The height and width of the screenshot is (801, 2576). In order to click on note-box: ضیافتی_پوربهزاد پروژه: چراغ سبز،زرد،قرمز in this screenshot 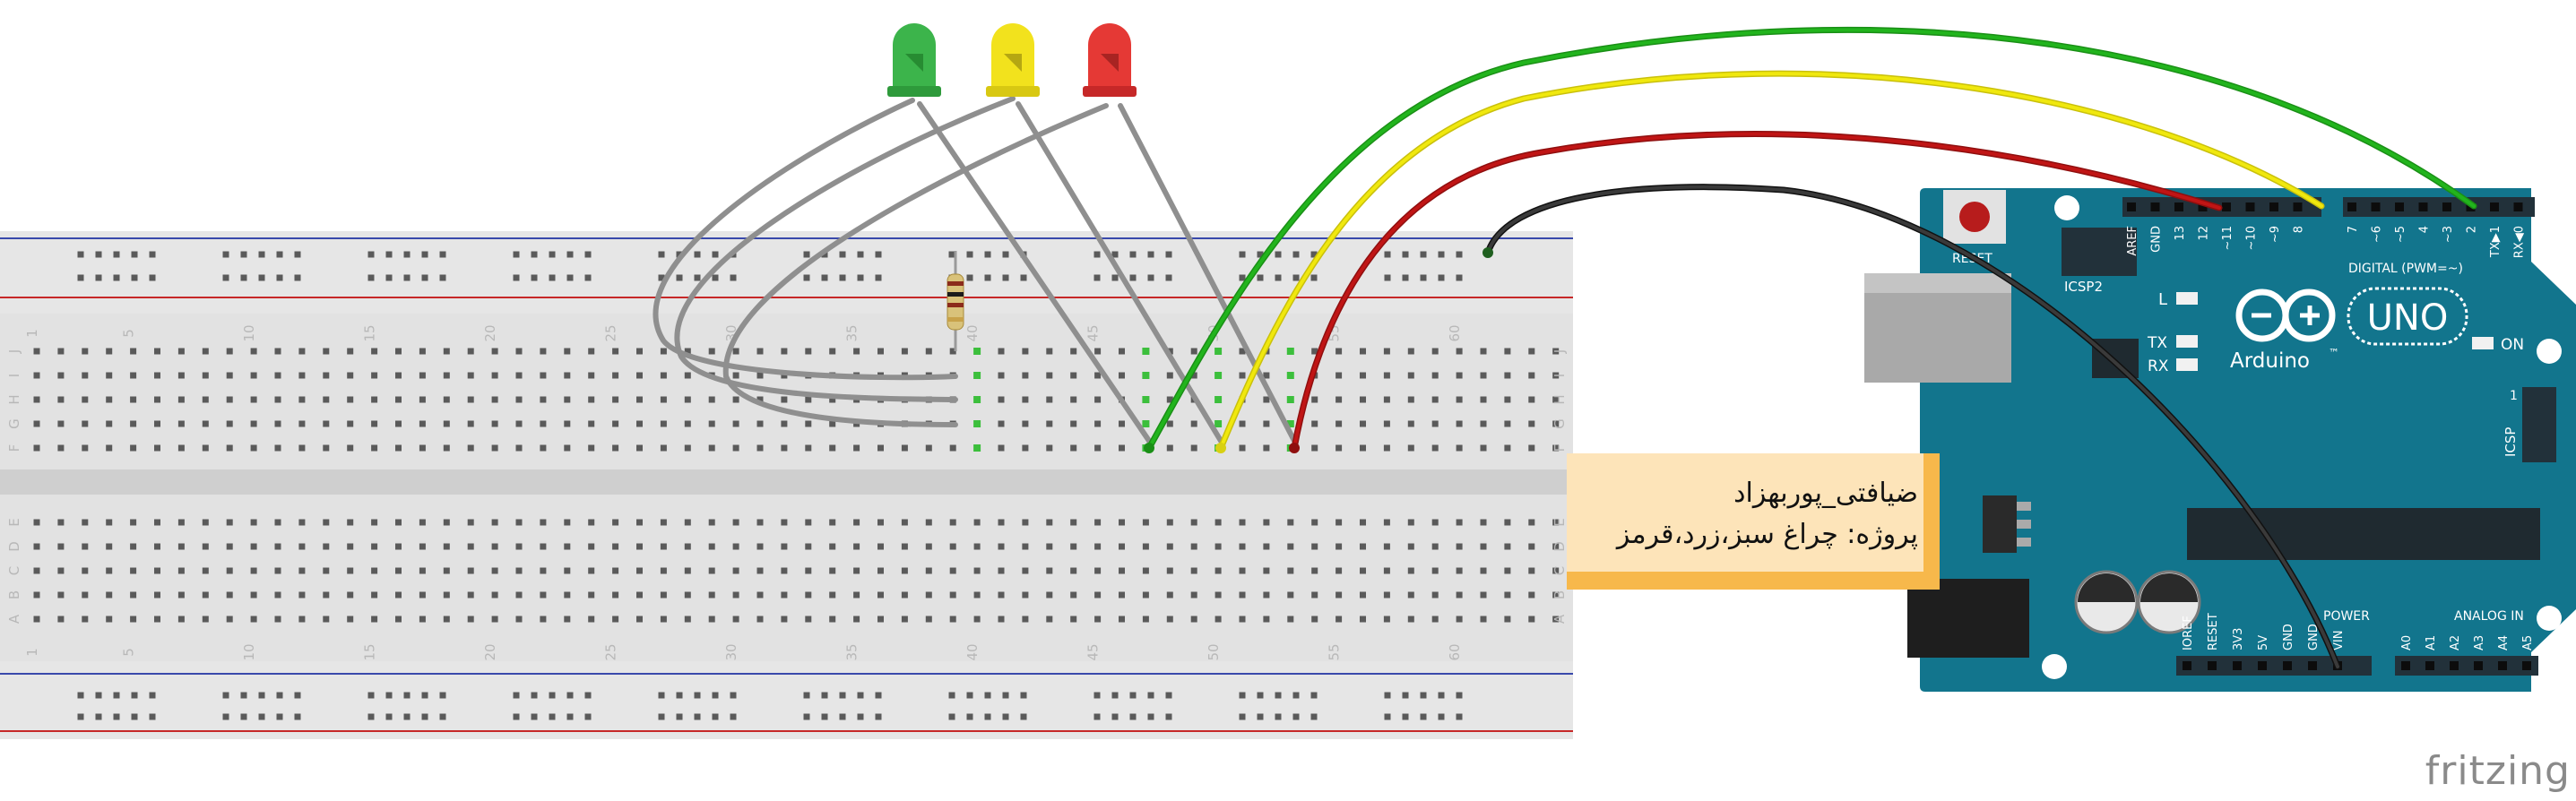, I will do `click(1753, 521)`.